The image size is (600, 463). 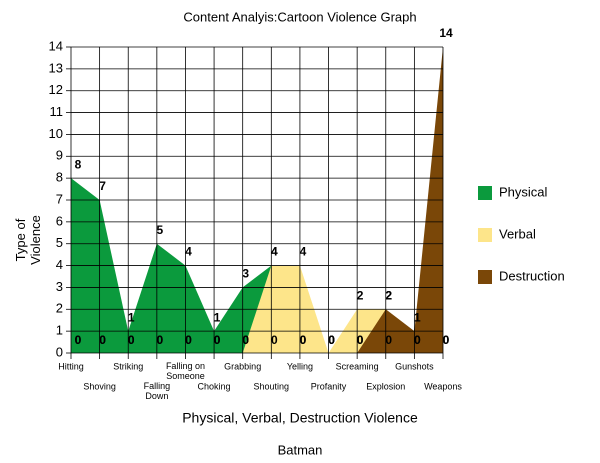 What do you see at coordinates (357, 366) in the screenshot?
I see `x-tick-label: Screaming` at bounding box center [357, 366].